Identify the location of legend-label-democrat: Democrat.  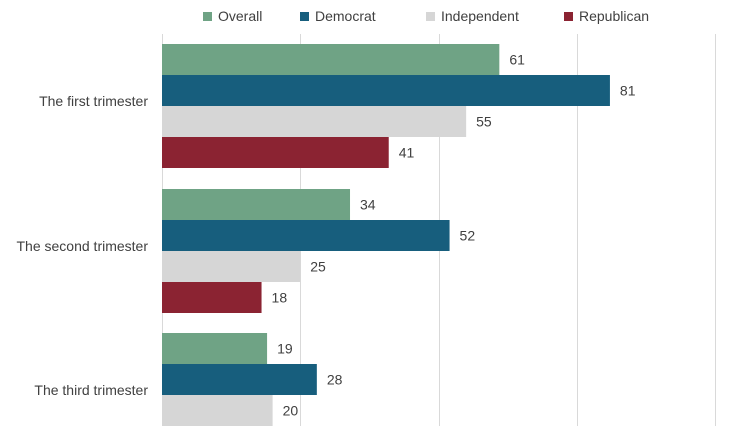
(345, 16).